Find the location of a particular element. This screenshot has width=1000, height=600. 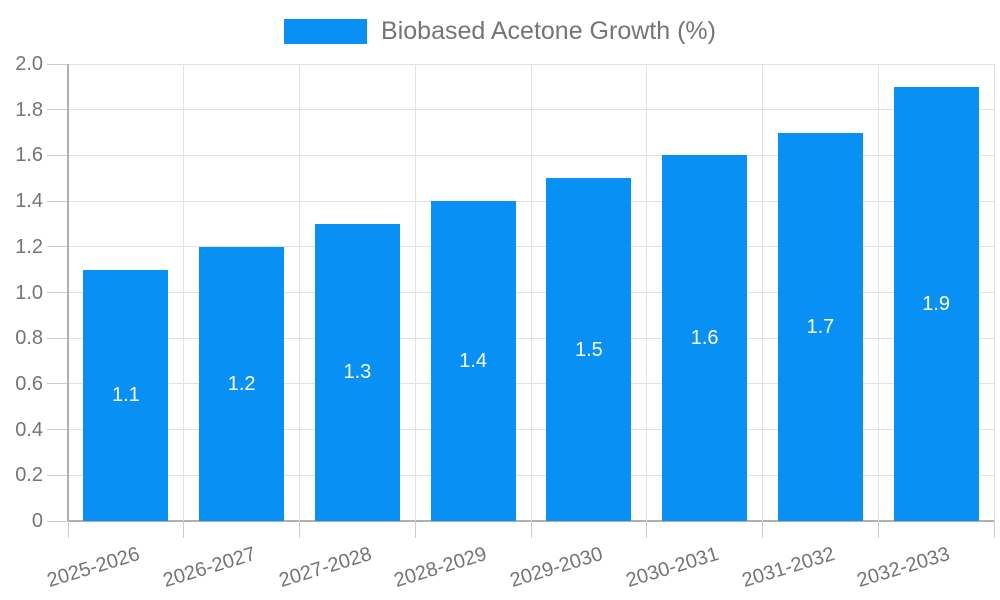

bar-value-label: 1.3 is located at coordinates (357, 372).